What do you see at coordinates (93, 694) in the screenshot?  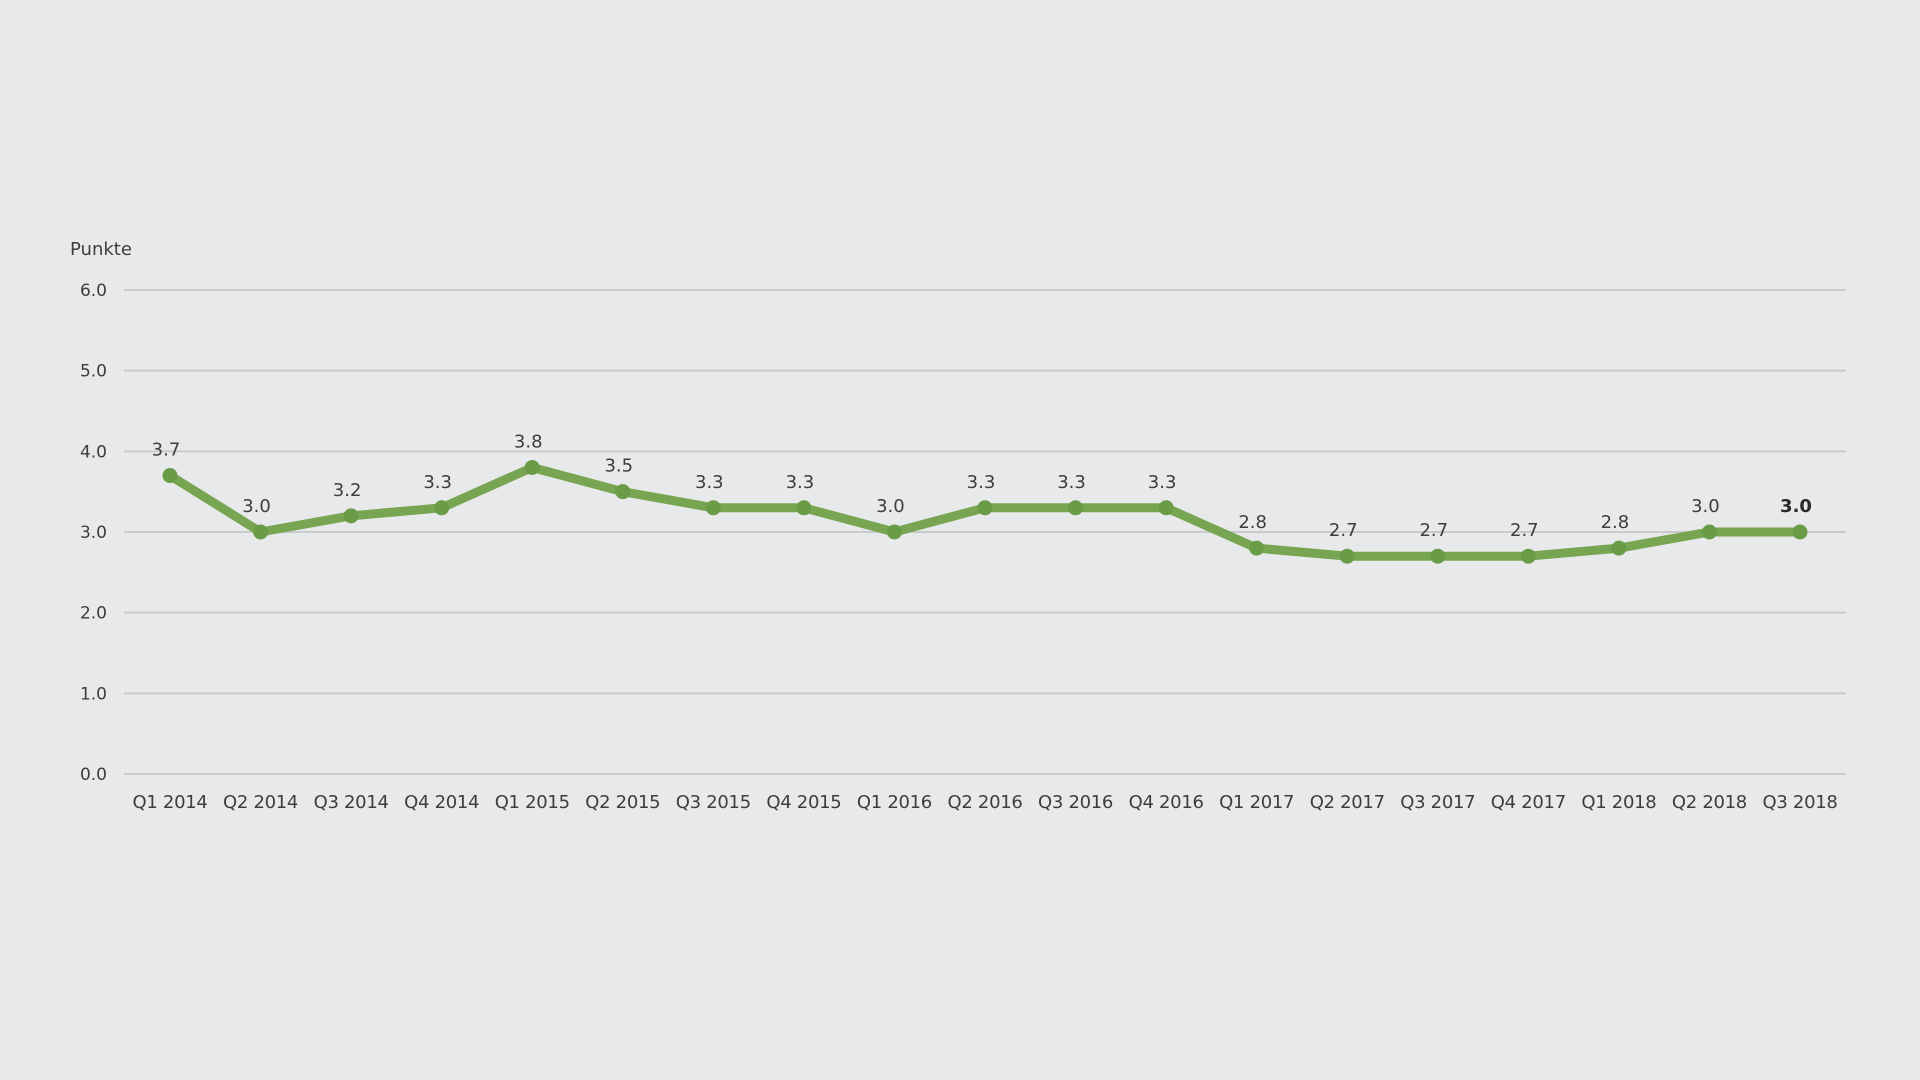 I see `y-tick-label: 1.0` at bounding box center [93, 694].